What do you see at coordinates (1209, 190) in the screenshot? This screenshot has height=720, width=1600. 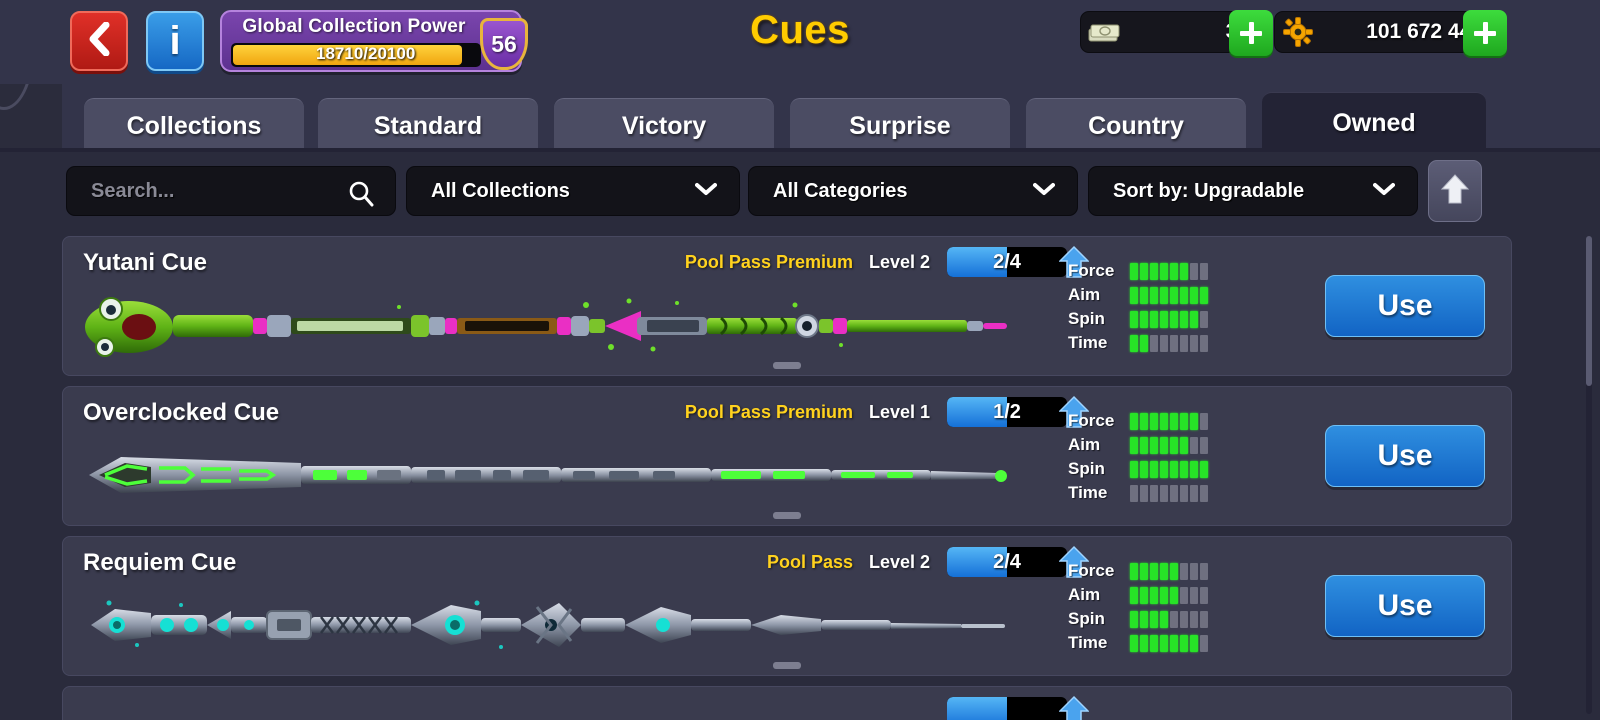 I see `sort-dropdown-value: Sort by: Upgradable` at bounding box center [1209, 190].